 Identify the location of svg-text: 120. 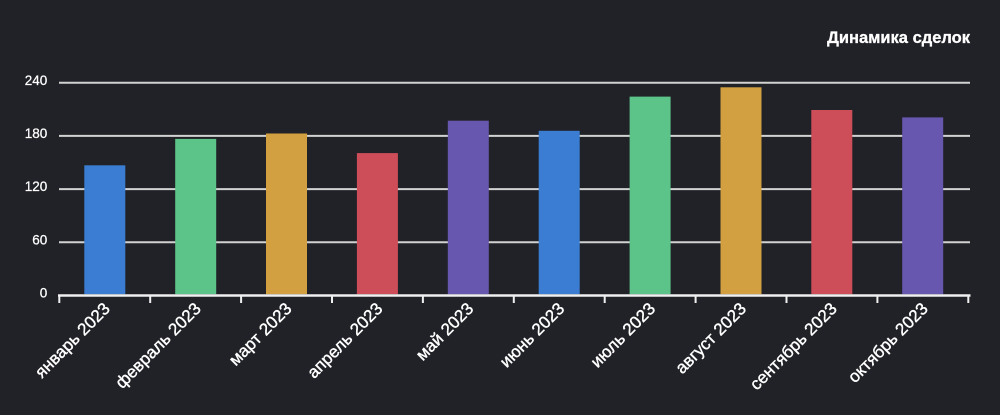
(36, 186).